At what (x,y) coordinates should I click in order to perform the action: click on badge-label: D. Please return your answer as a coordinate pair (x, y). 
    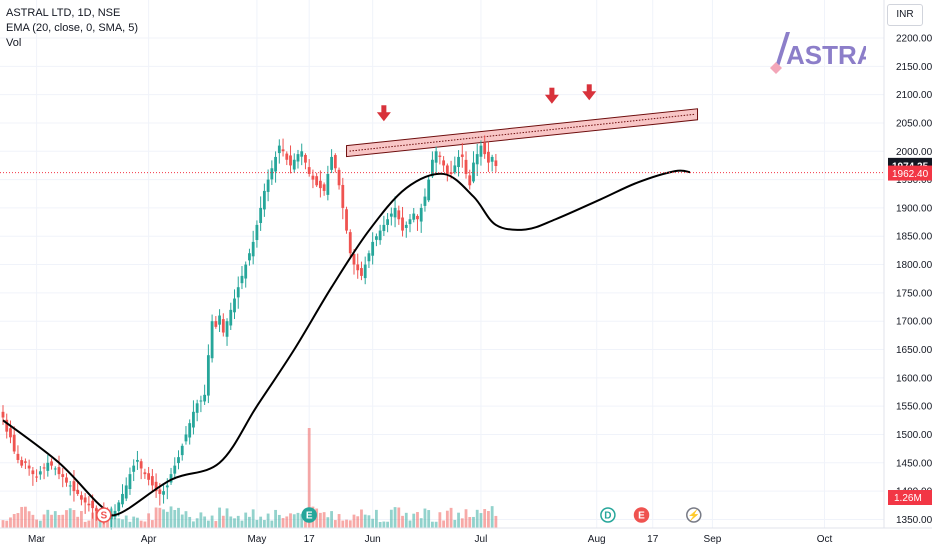
    Looking at the image, I should click on (607, 516).